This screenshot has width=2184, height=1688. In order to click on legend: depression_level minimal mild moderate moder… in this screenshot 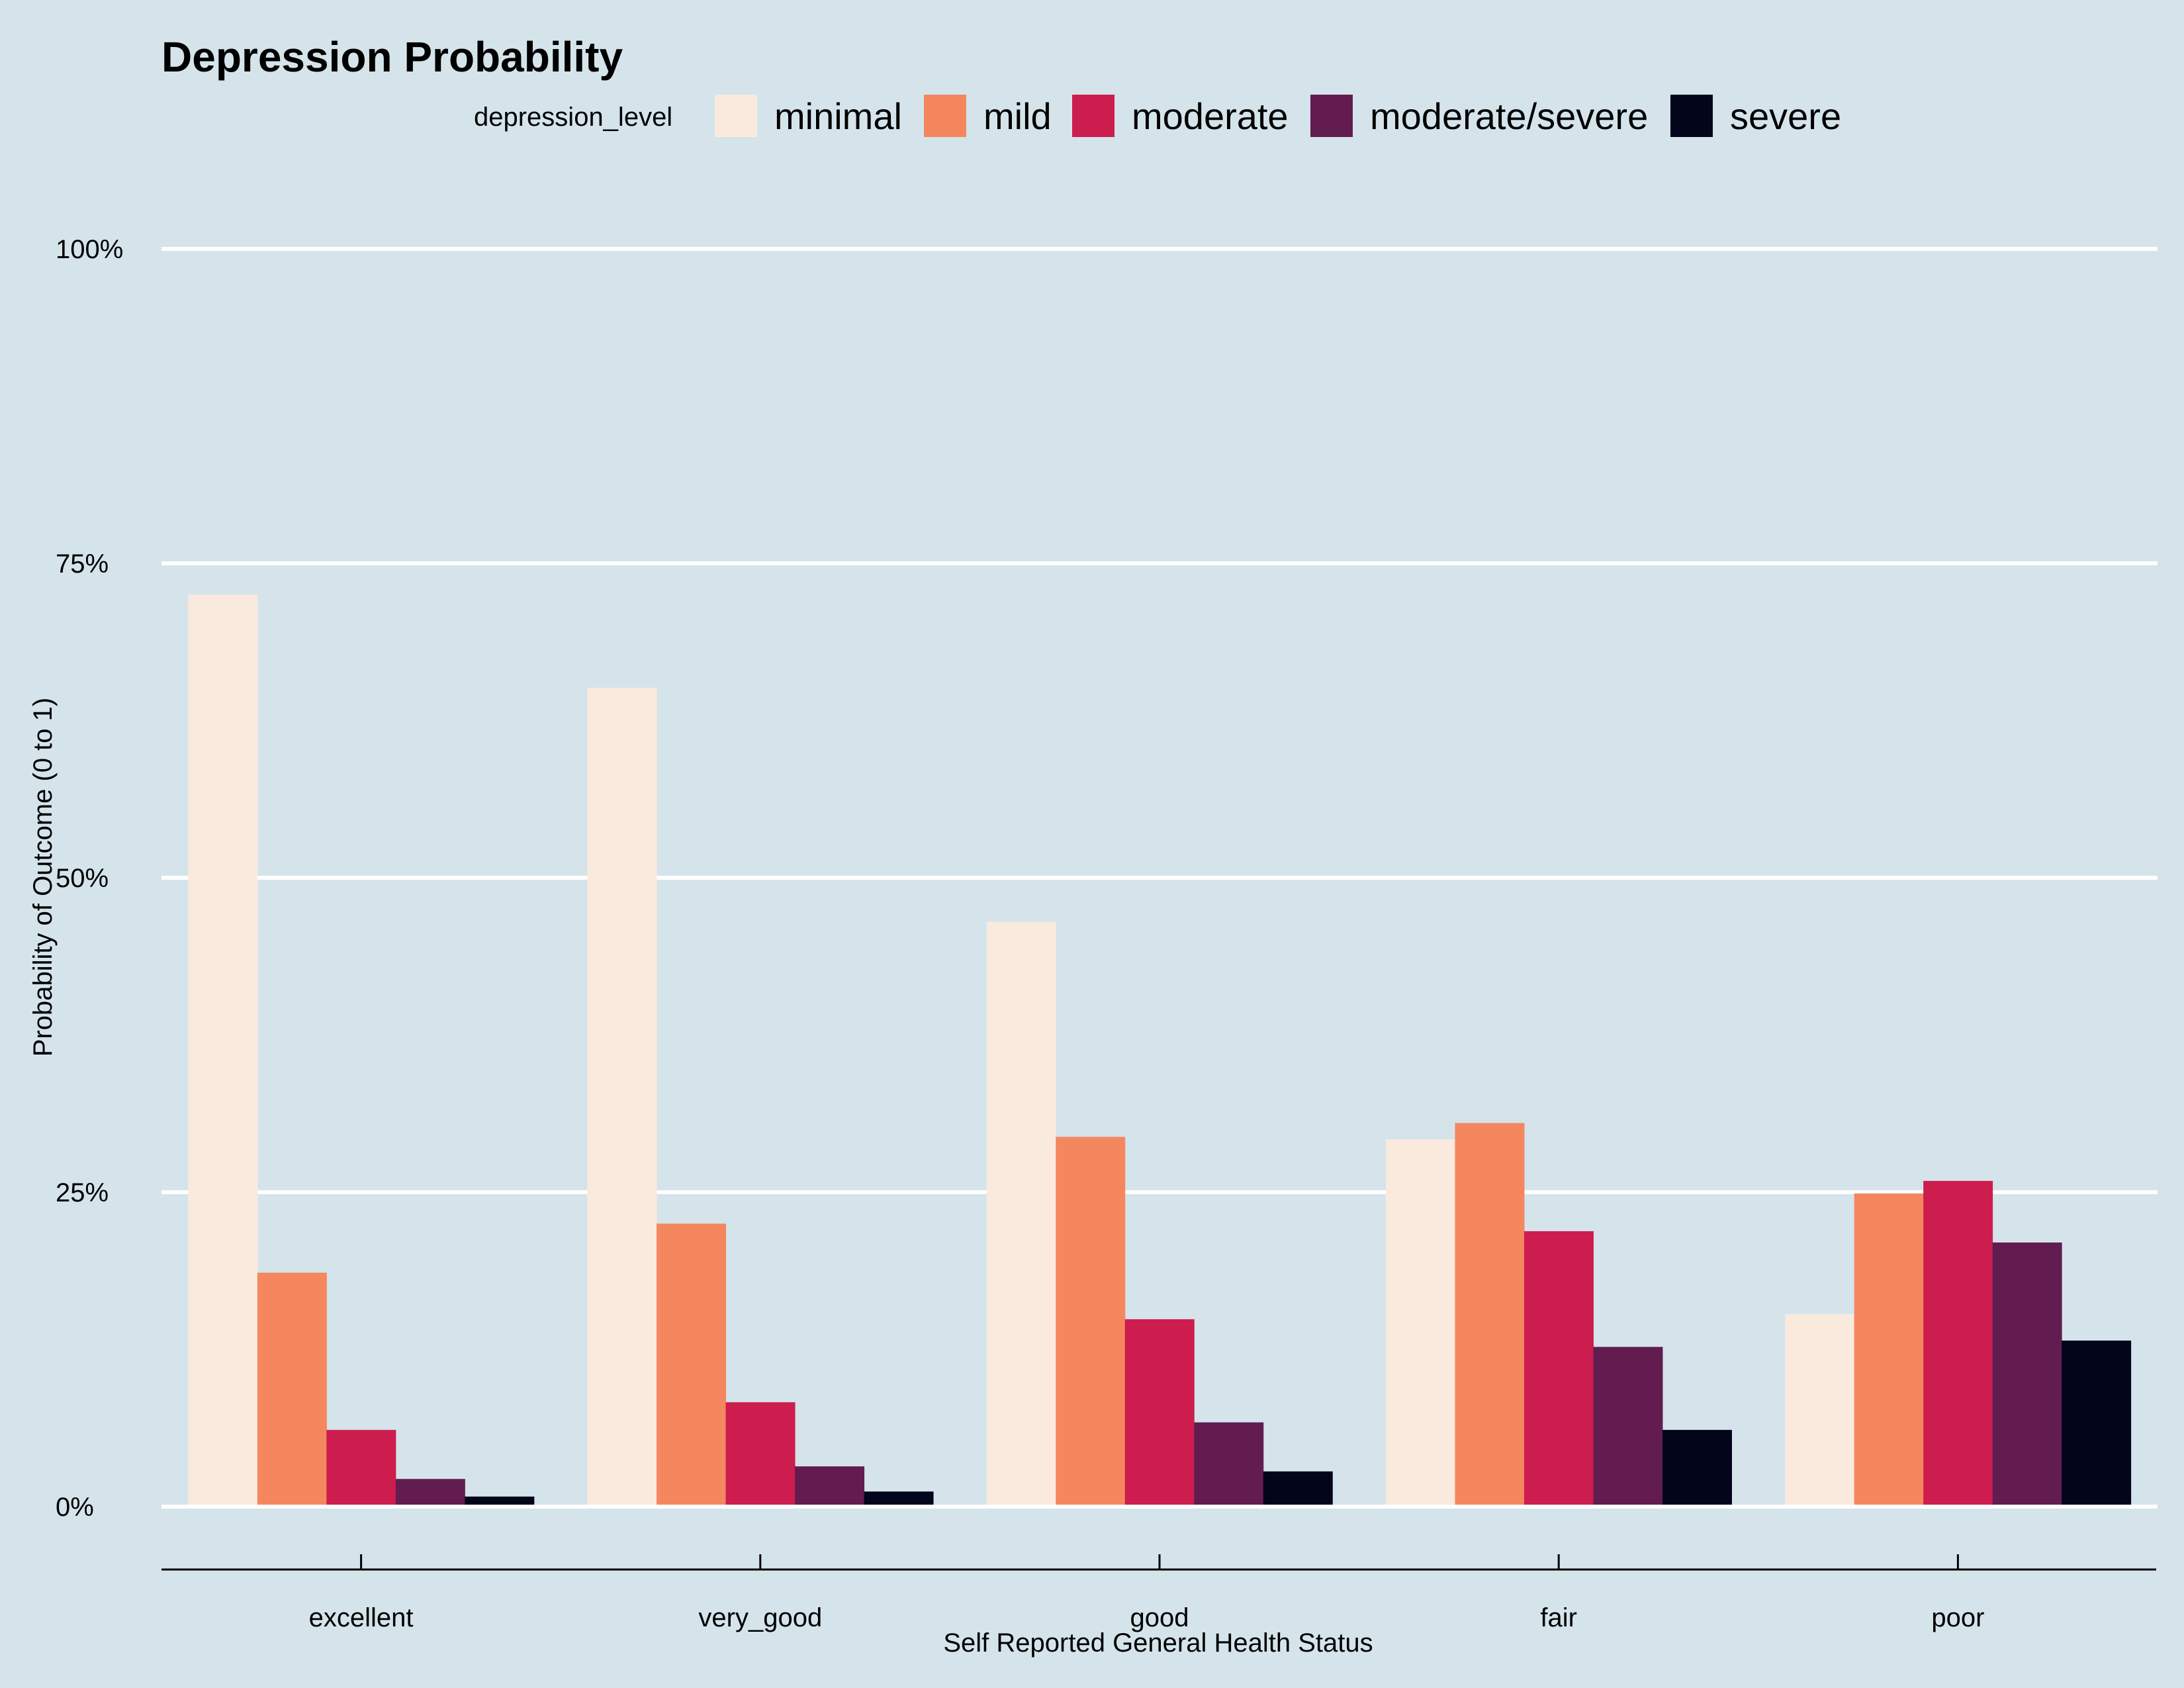, I will do `click(1157, 116)`.